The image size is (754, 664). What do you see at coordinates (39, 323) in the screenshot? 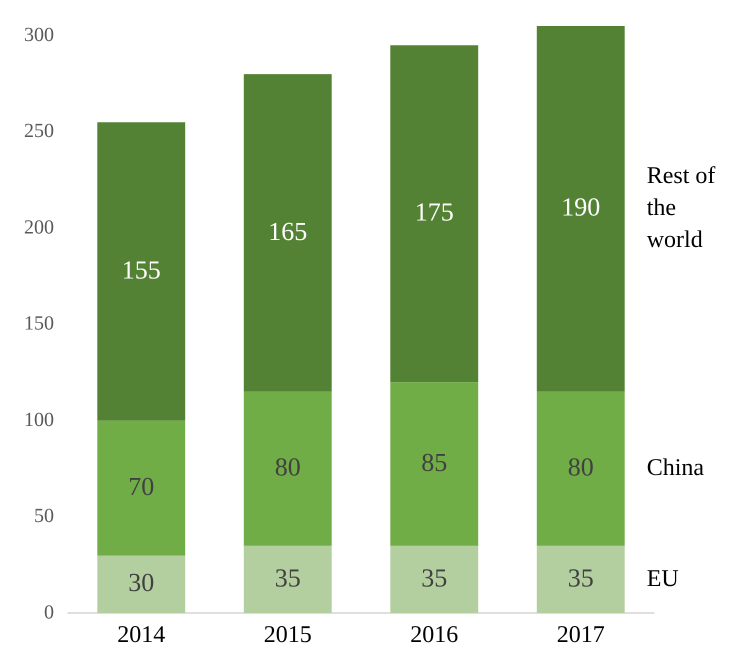
I see `y-tick-label: 150` at bounding box center [39, 323].